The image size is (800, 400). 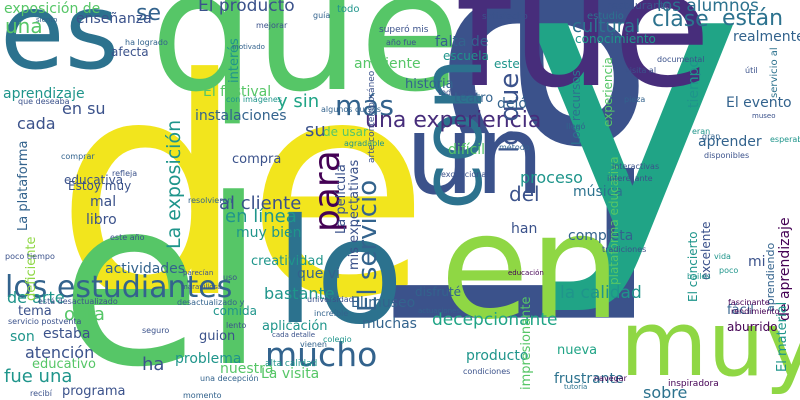 What do you see at coordinates (64, 364) in the screenshot?
I see `word-educativo: educativo` at bounding box center [64, 364].